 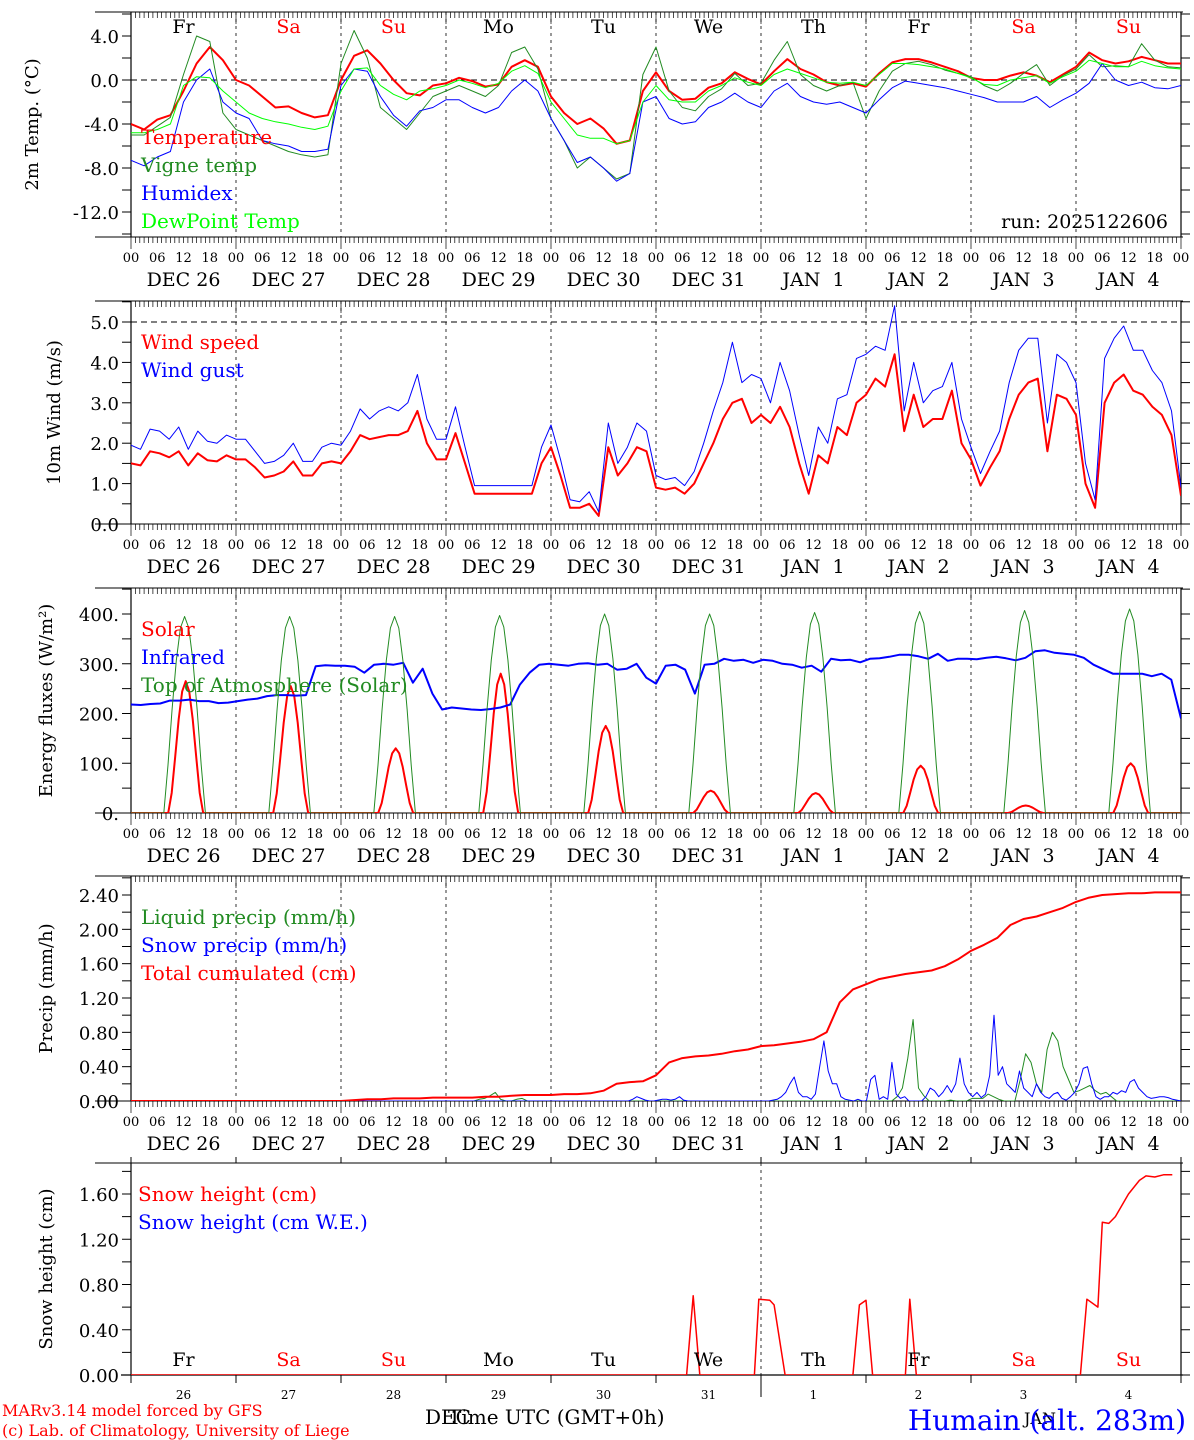 What do you see at coordinates (448, 1417) in the screenshot?
I see `dec-label: DEC` at bounding box center [448, 1417].